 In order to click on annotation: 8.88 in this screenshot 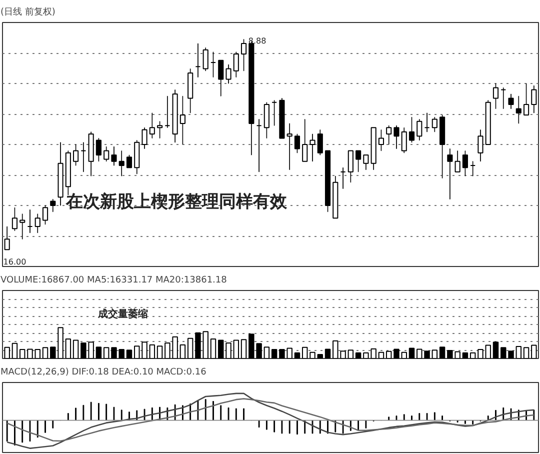, I will do `click(257, 41)`.